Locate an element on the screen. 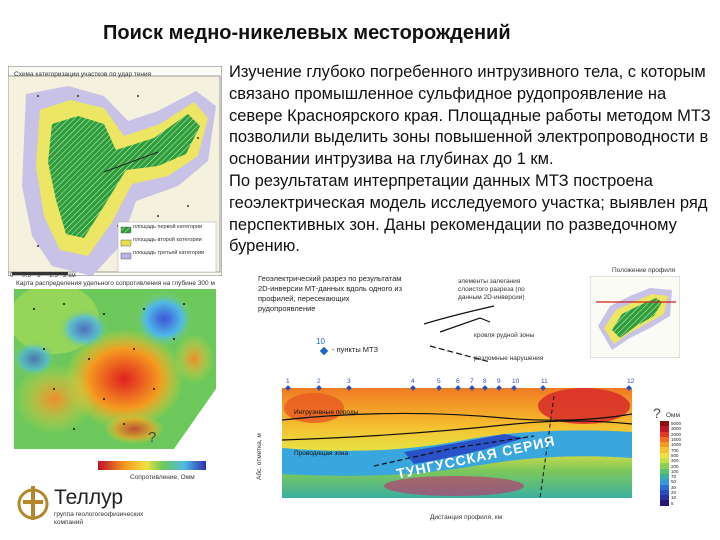 This screenshot has height=540, width=720. legend-label-cat3: площадь третьей категории is located at coordinates (169, 253).